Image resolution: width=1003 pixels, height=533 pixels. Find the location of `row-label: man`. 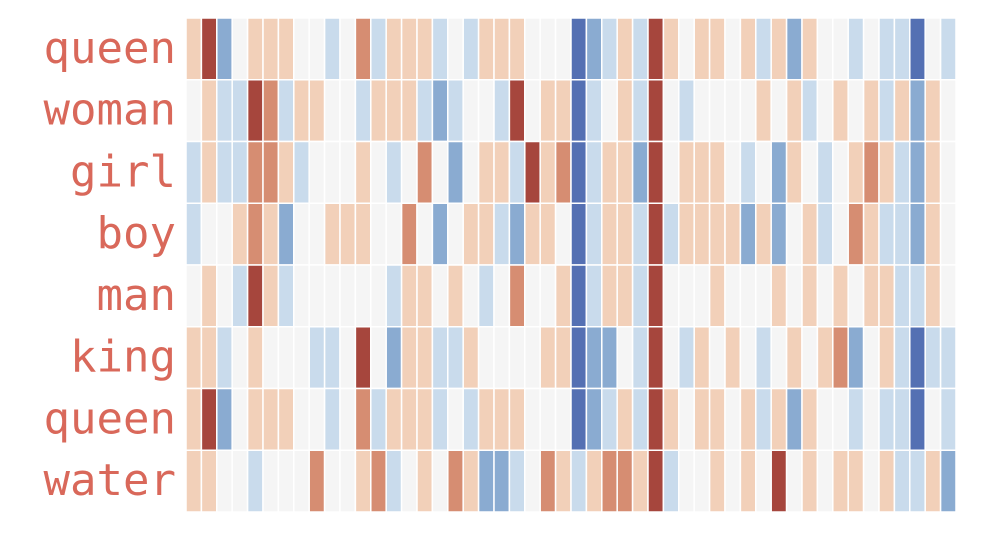

row-label: man is located at coordinates (136, 295).